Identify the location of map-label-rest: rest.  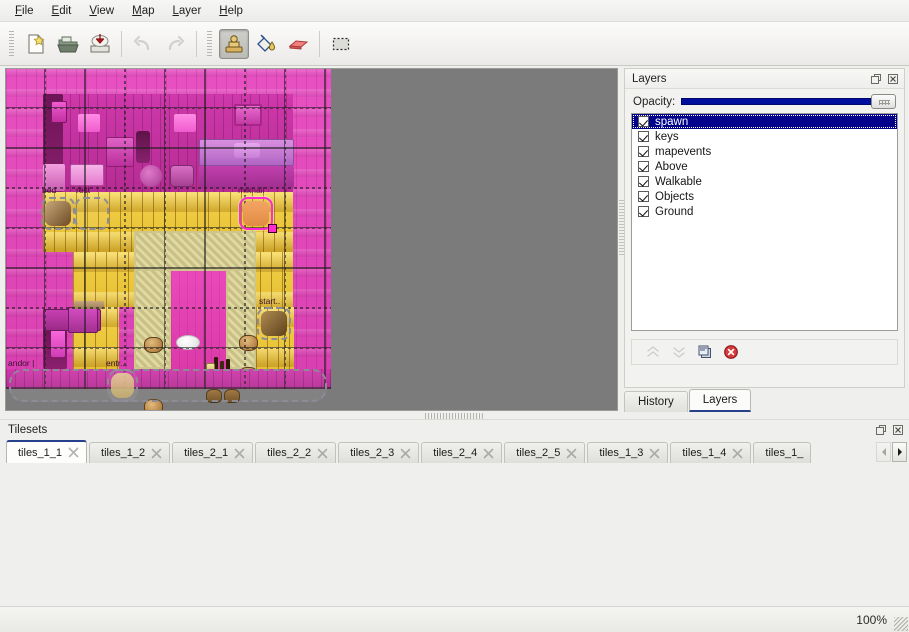
(83, 190).